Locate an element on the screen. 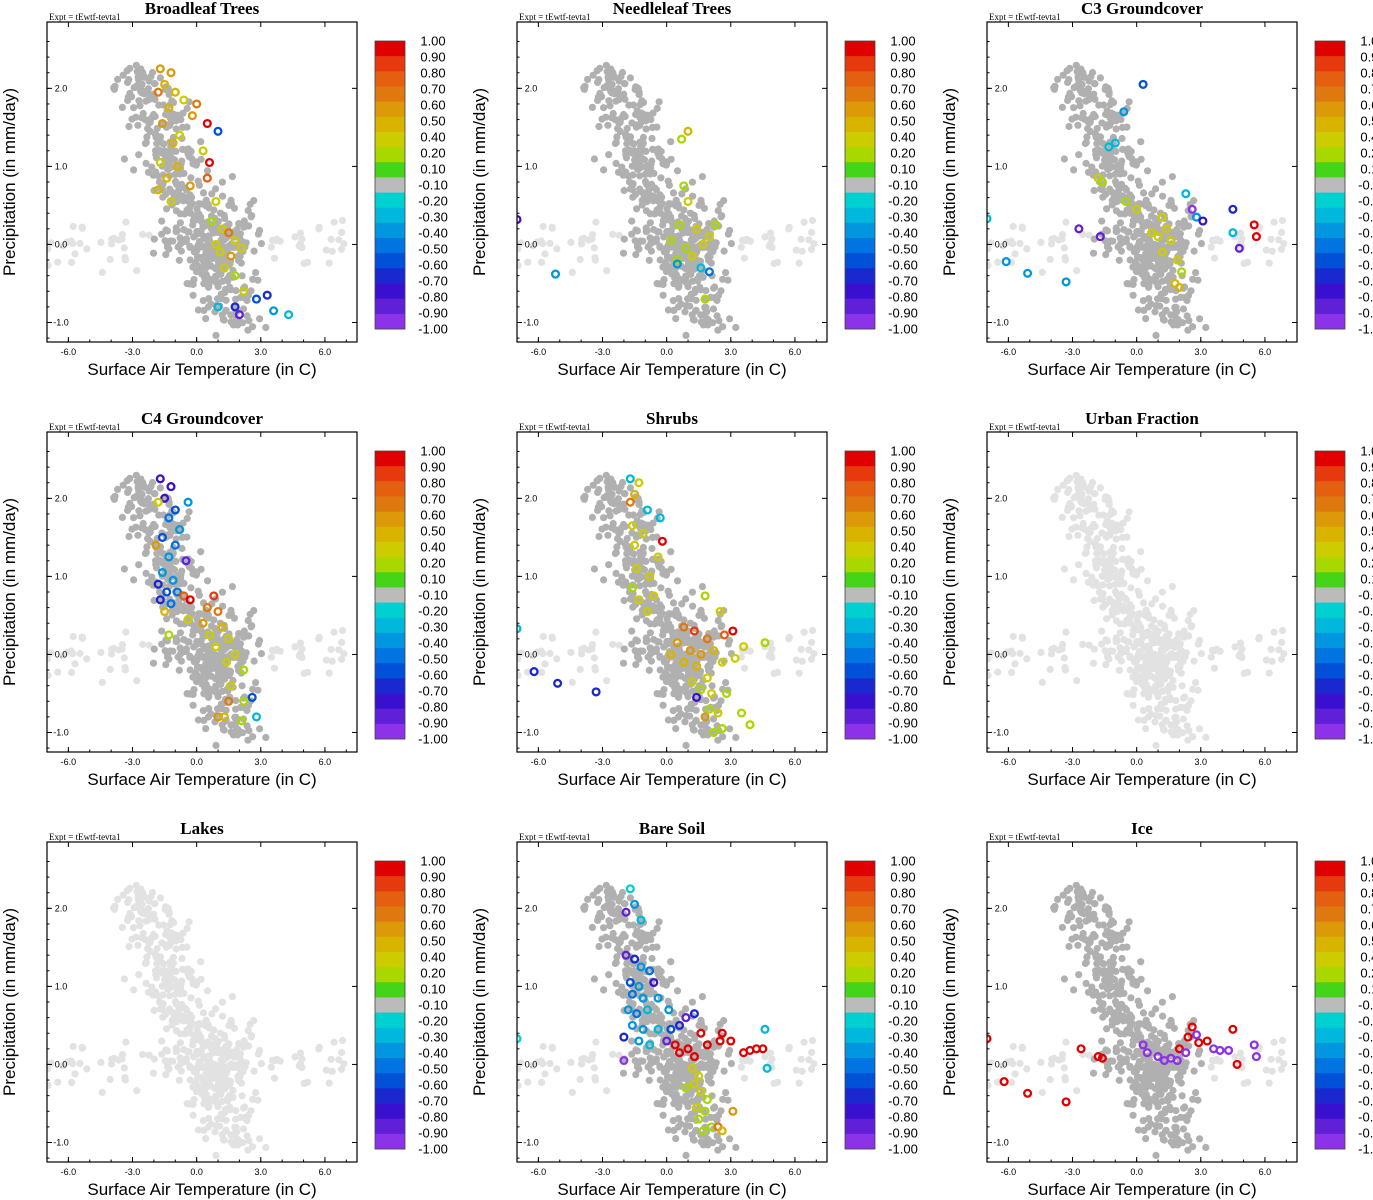 Image resolution: width=1373 pixels, height=1200 pixels. x-tick-label: -3.0 is located at coordinates (133, 352).